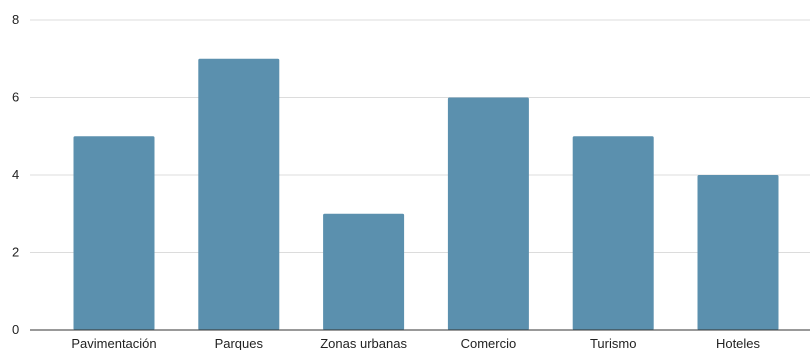 The height and width of the screenshot is (350, 810). What do you see at coordinates (363, 343) in the screenshot?
I see `x-category-label: Zonas urbanas` at bounding box center [363, 343].